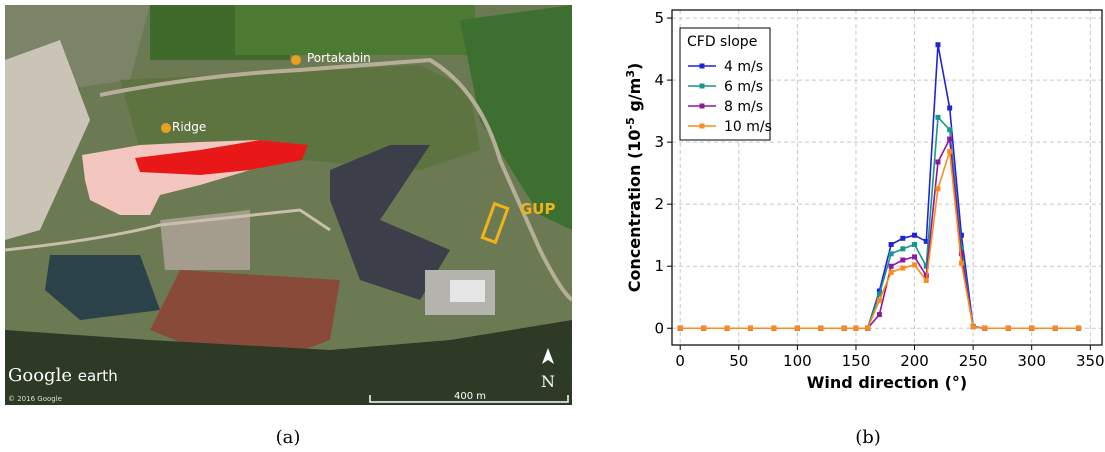 Image resolution: width=1105 pixels, height=452 pixels. What do you see at coordinates (659, 266) in the screenshot?
I see `y-tick-label: 1` at bounding box center [659, 266].